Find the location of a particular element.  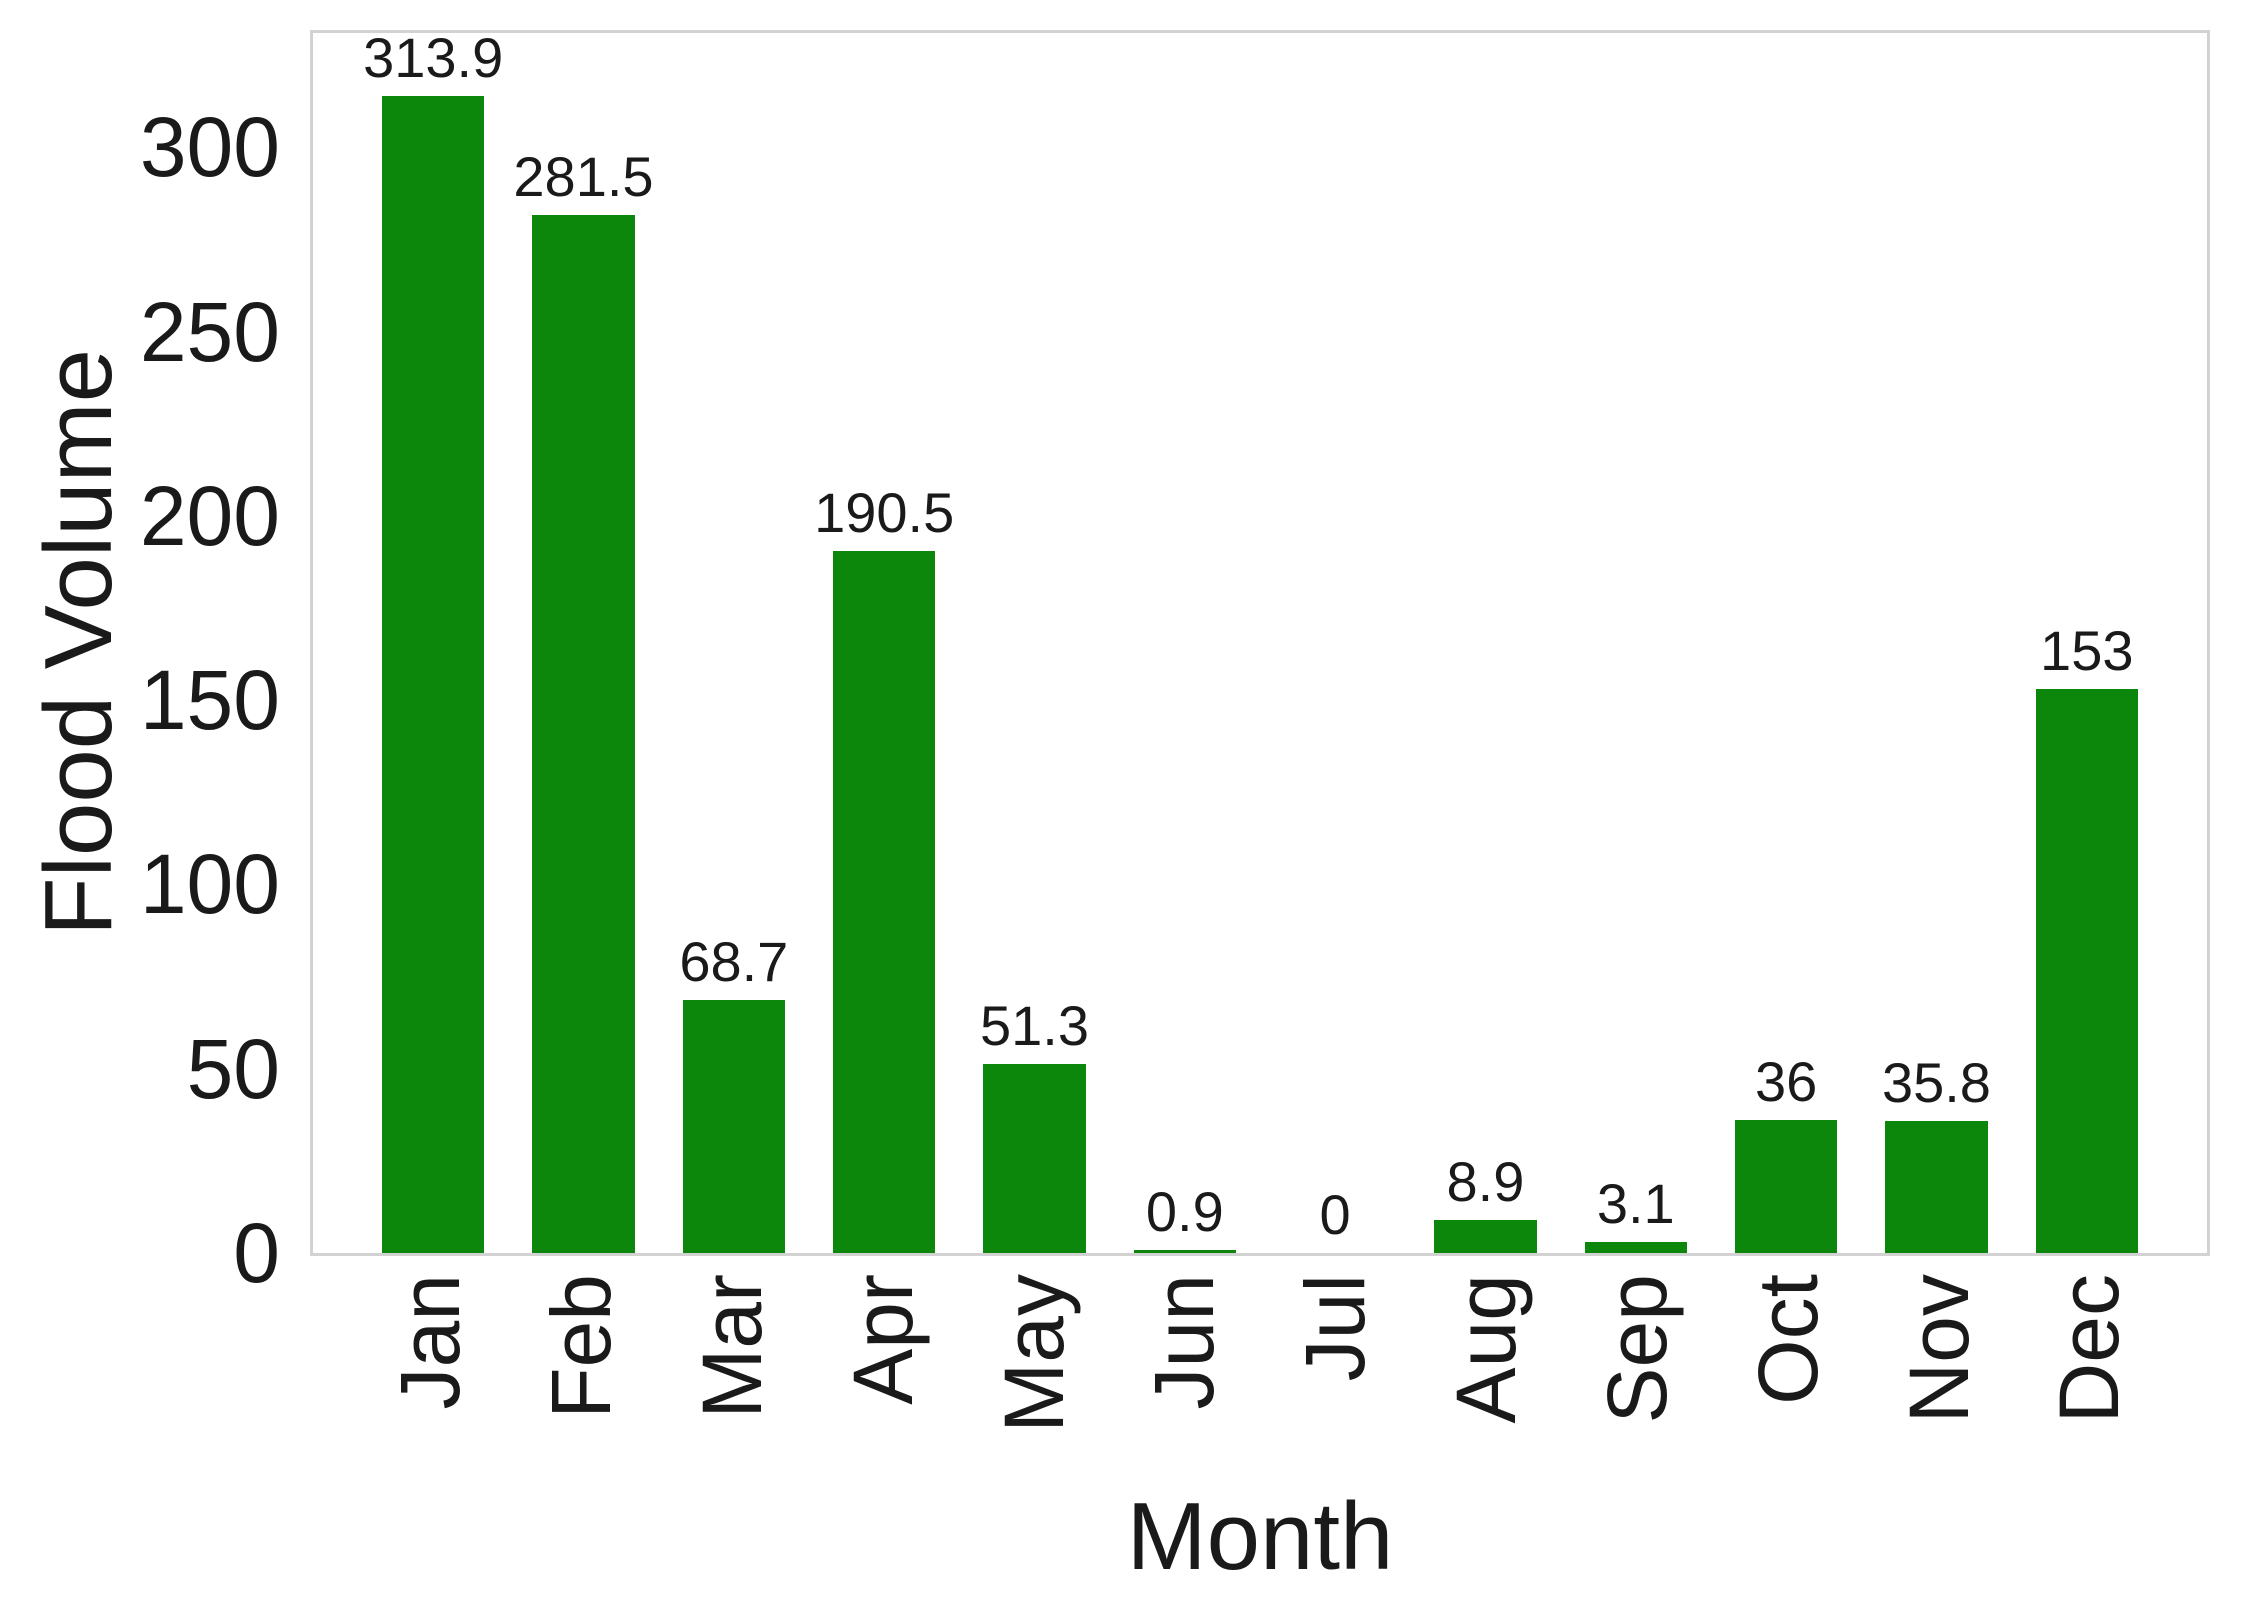

x-tick-slot: Jun is located at coordinates (1184, 1353).